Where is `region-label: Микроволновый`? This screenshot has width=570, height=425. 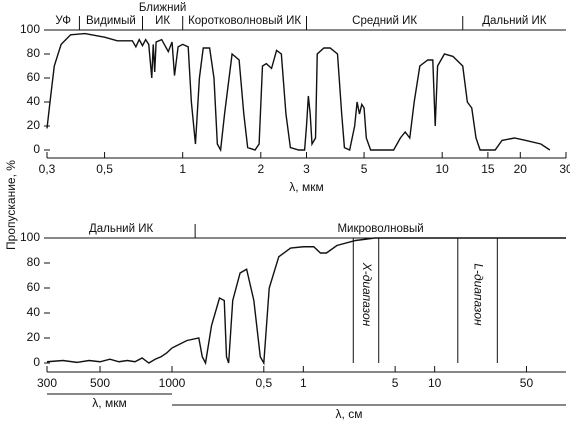
region-label: Микроволновый is located at coordinates (380, 229).